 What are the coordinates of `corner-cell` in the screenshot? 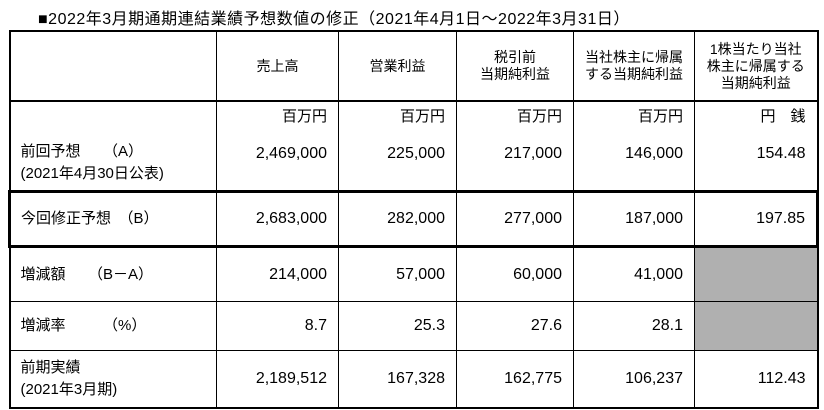 It's located at (113, 66).